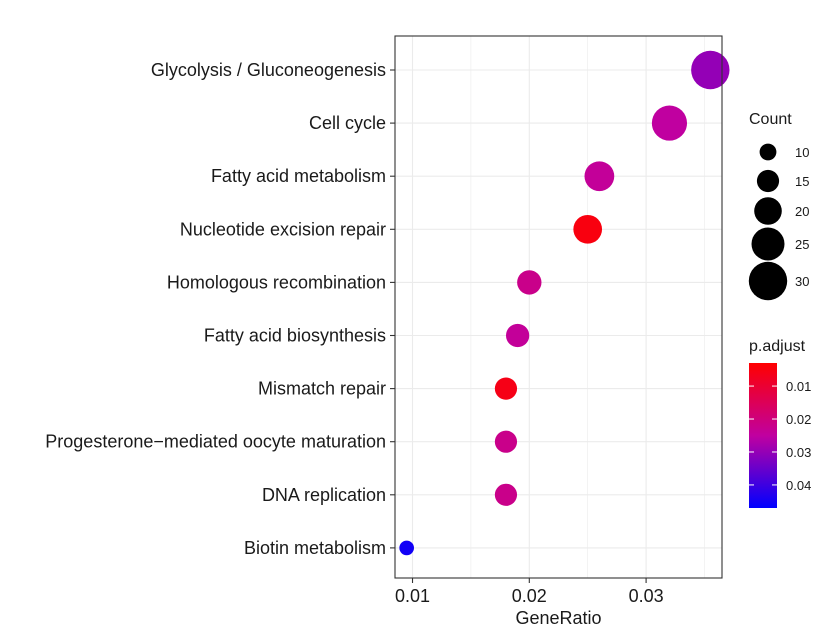 The image size is (825, 632). I want to click on count-legend-label: 20, so click(802, 211).